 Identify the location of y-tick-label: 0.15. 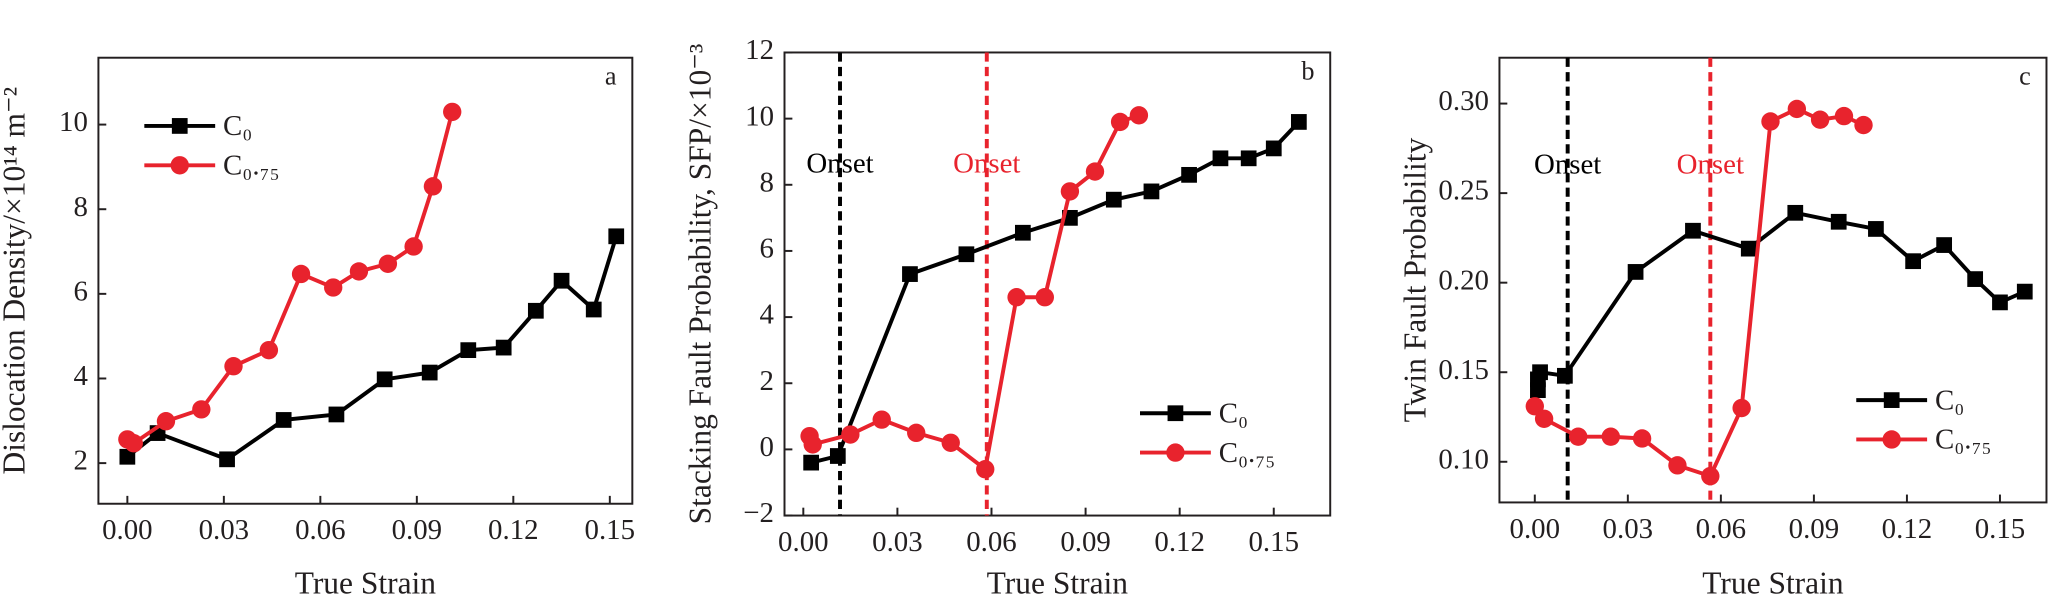
(1463, 370).